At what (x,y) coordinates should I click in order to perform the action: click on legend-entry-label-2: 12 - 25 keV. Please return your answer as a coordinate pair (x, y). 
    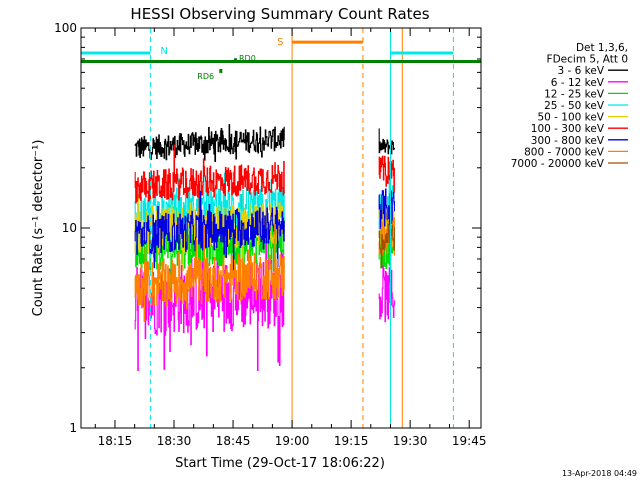
    Looking at the image, I should click on (574, 94).